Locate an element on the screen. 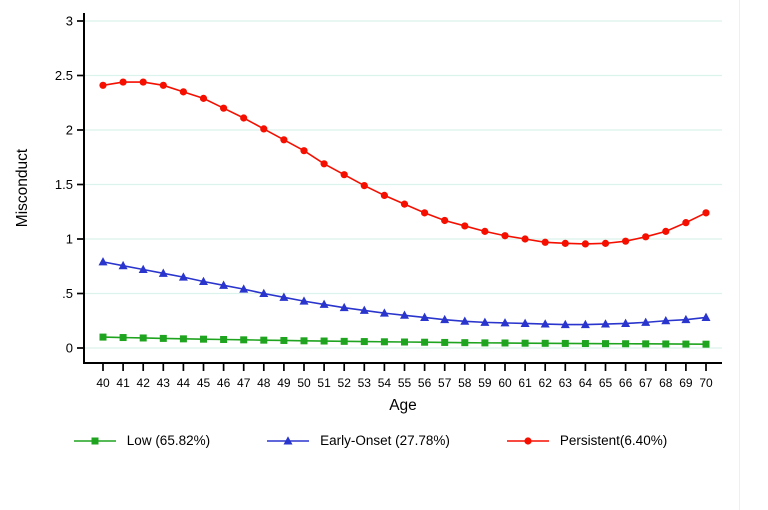 Image resolution: width=768 pixels, height=510 pixels. legend-triangle-swatch is located at coordinates (288, 439).